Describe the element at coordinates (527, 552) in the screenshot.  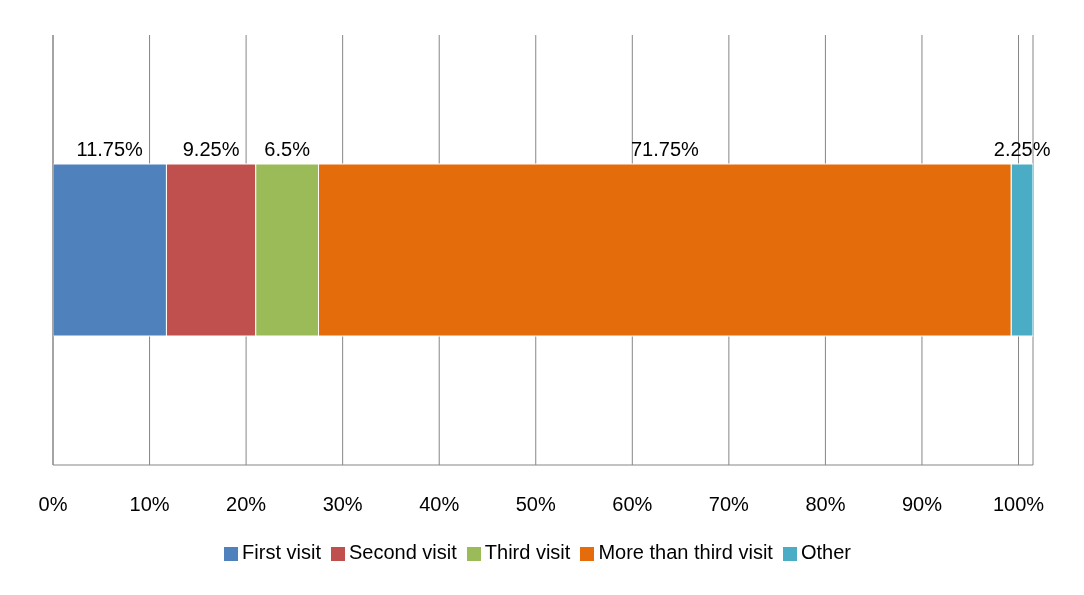
I see `legend-label: Third visit` at that location.